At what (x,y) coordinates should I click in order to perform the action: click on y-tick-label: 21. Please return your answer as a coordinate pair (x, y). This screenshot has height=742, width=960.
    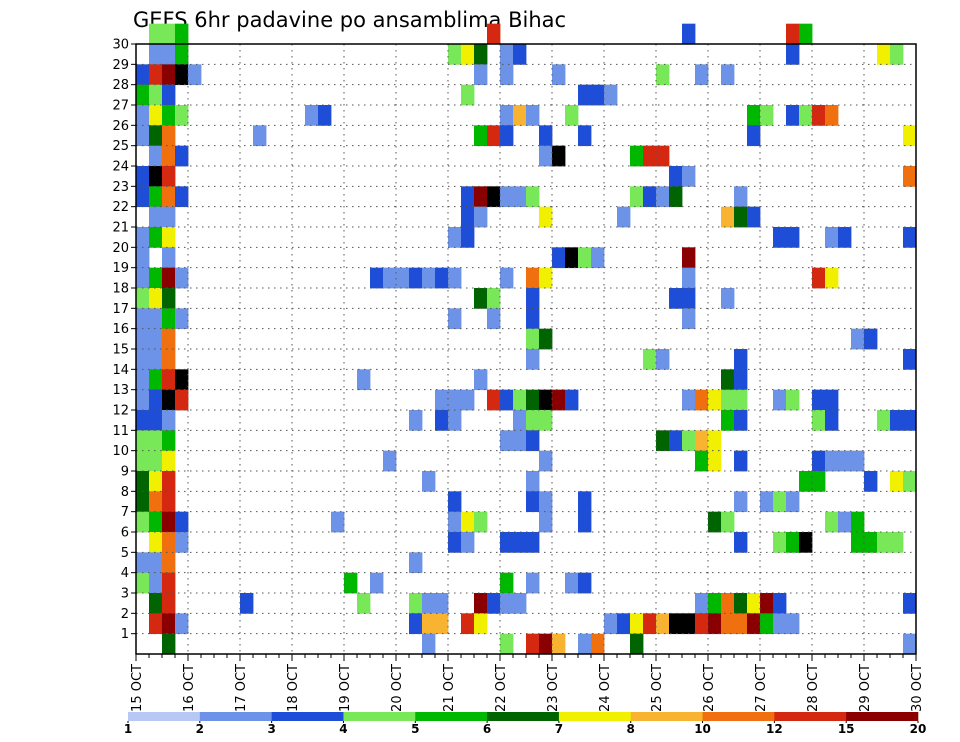
    Looking at the image, I should click on (120, 228).